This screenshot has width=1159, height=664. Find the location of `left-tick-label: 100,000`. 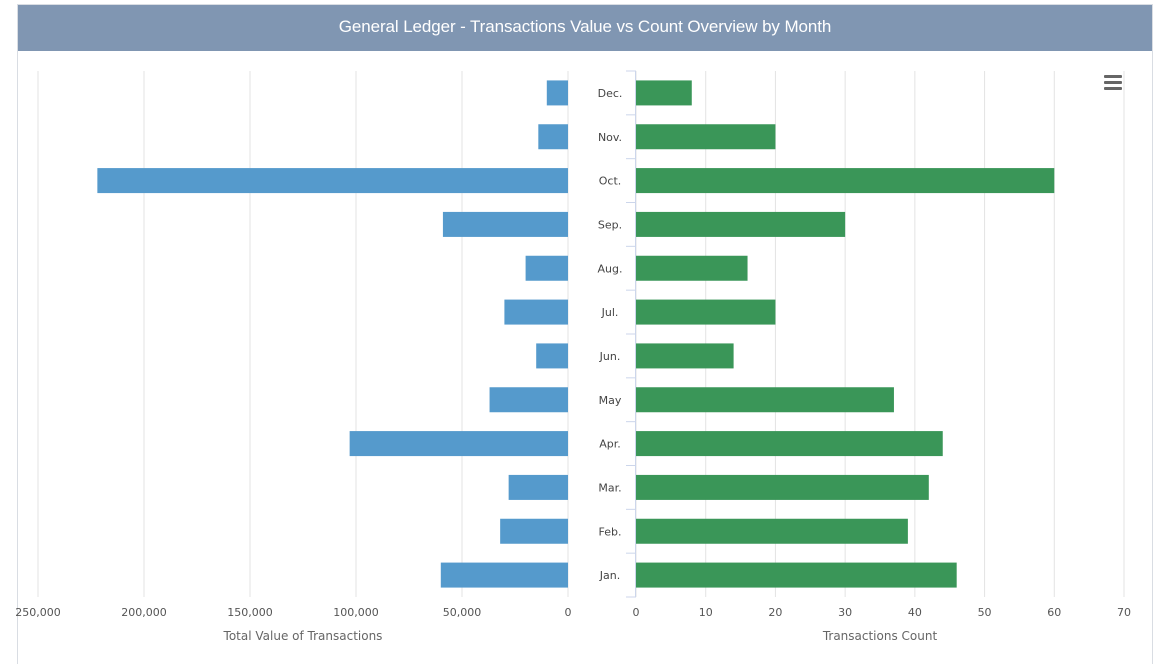

left-tick-label: 100,000 is located at coordinates (356, 612).